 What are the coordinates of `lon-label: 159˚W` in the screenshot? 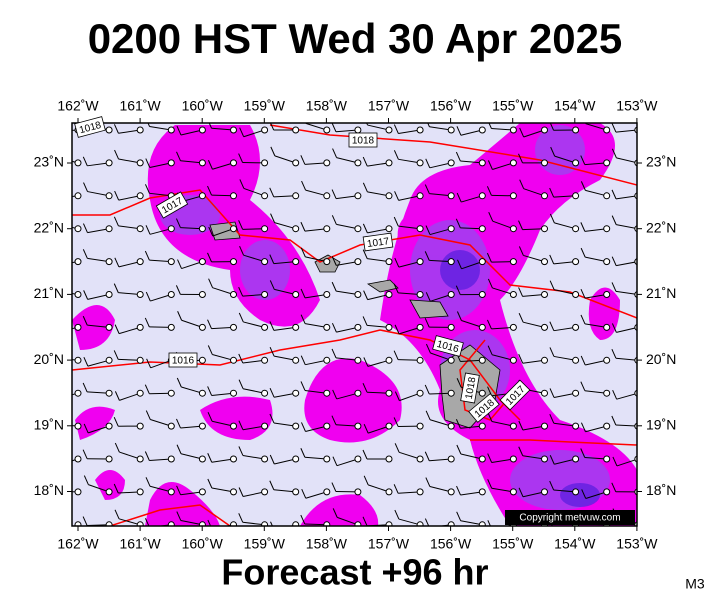 It's located at (265, 106).